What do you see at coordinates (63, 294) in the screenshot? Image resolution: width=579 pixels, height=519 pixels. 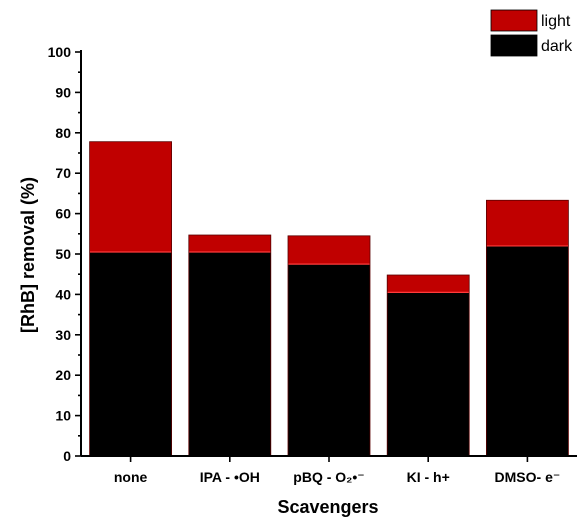 I see `y-tick-label-4: 40` at bounding box center [63, 294].